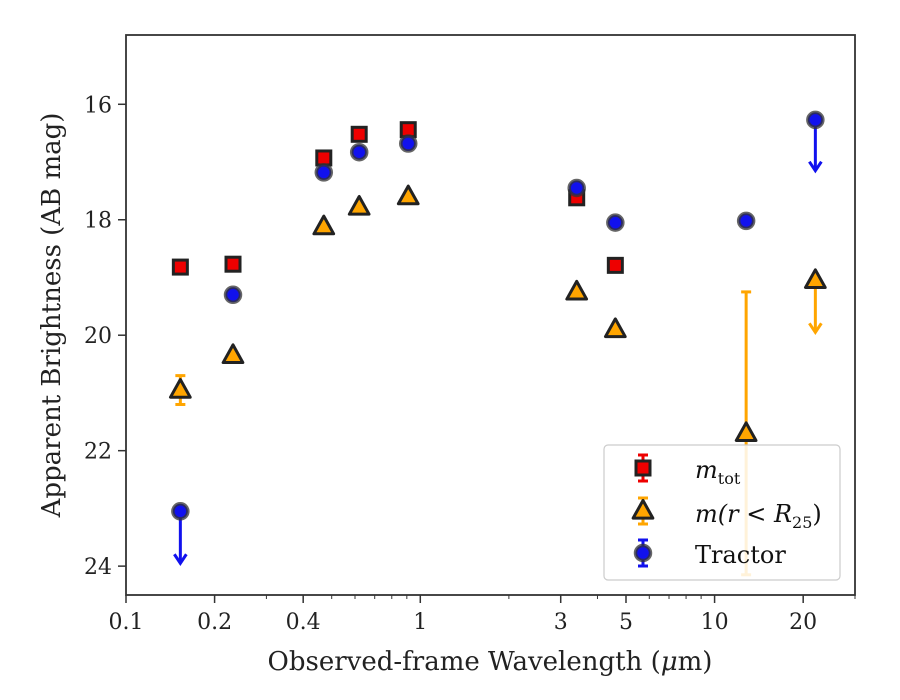 The width and height of the screenshot is (900, 700). Describe the element at coordinates (420, 622) in the screenshot. I see `x-tick-label-3: 1` at that location.